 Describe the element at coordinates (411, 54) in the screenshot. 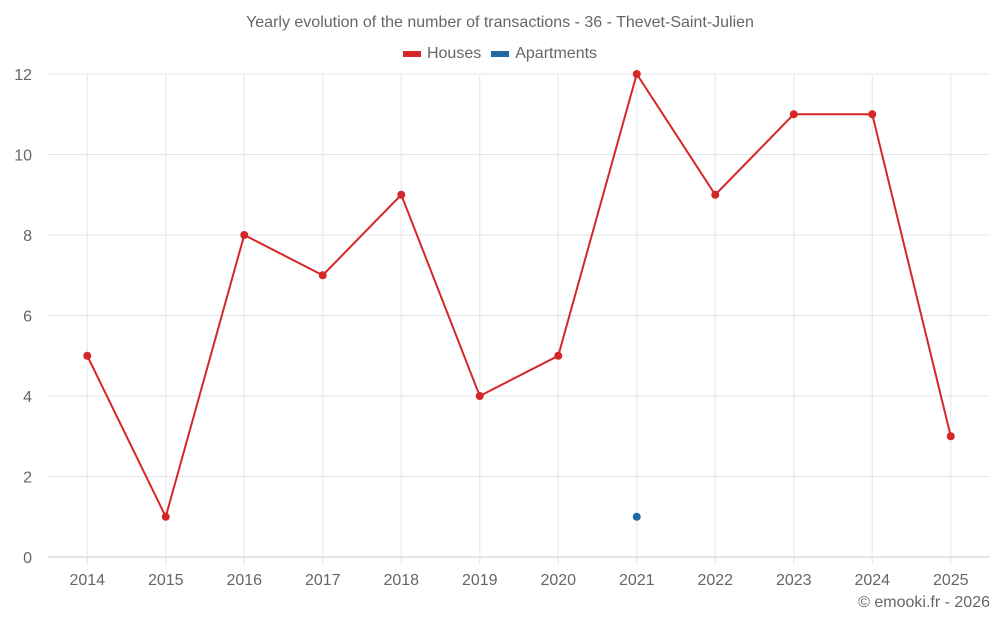

I see `houses-swatch-icon` at that location.